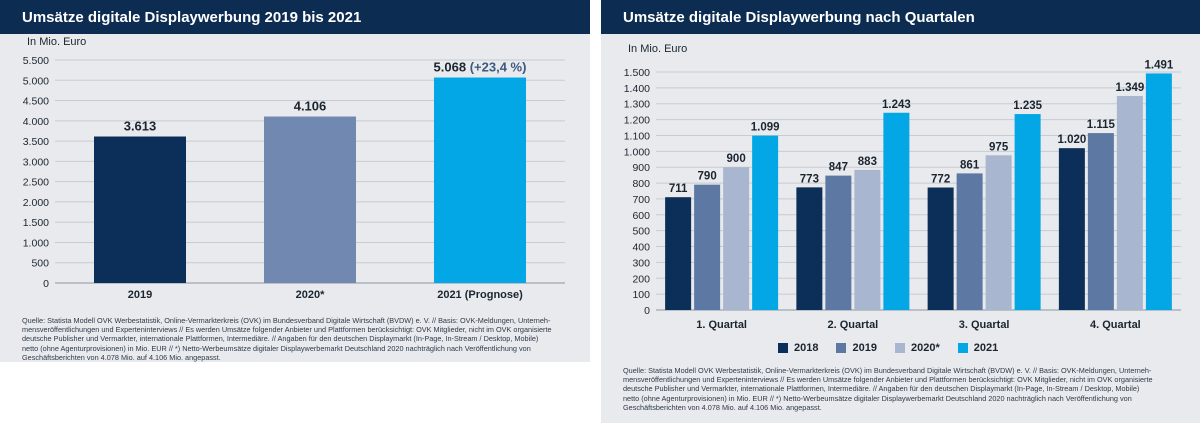  What do you see at coordinates (896, 105) in the screenshot?
I see `bar-value-label: 1.243` at bounding box center [896, 105].